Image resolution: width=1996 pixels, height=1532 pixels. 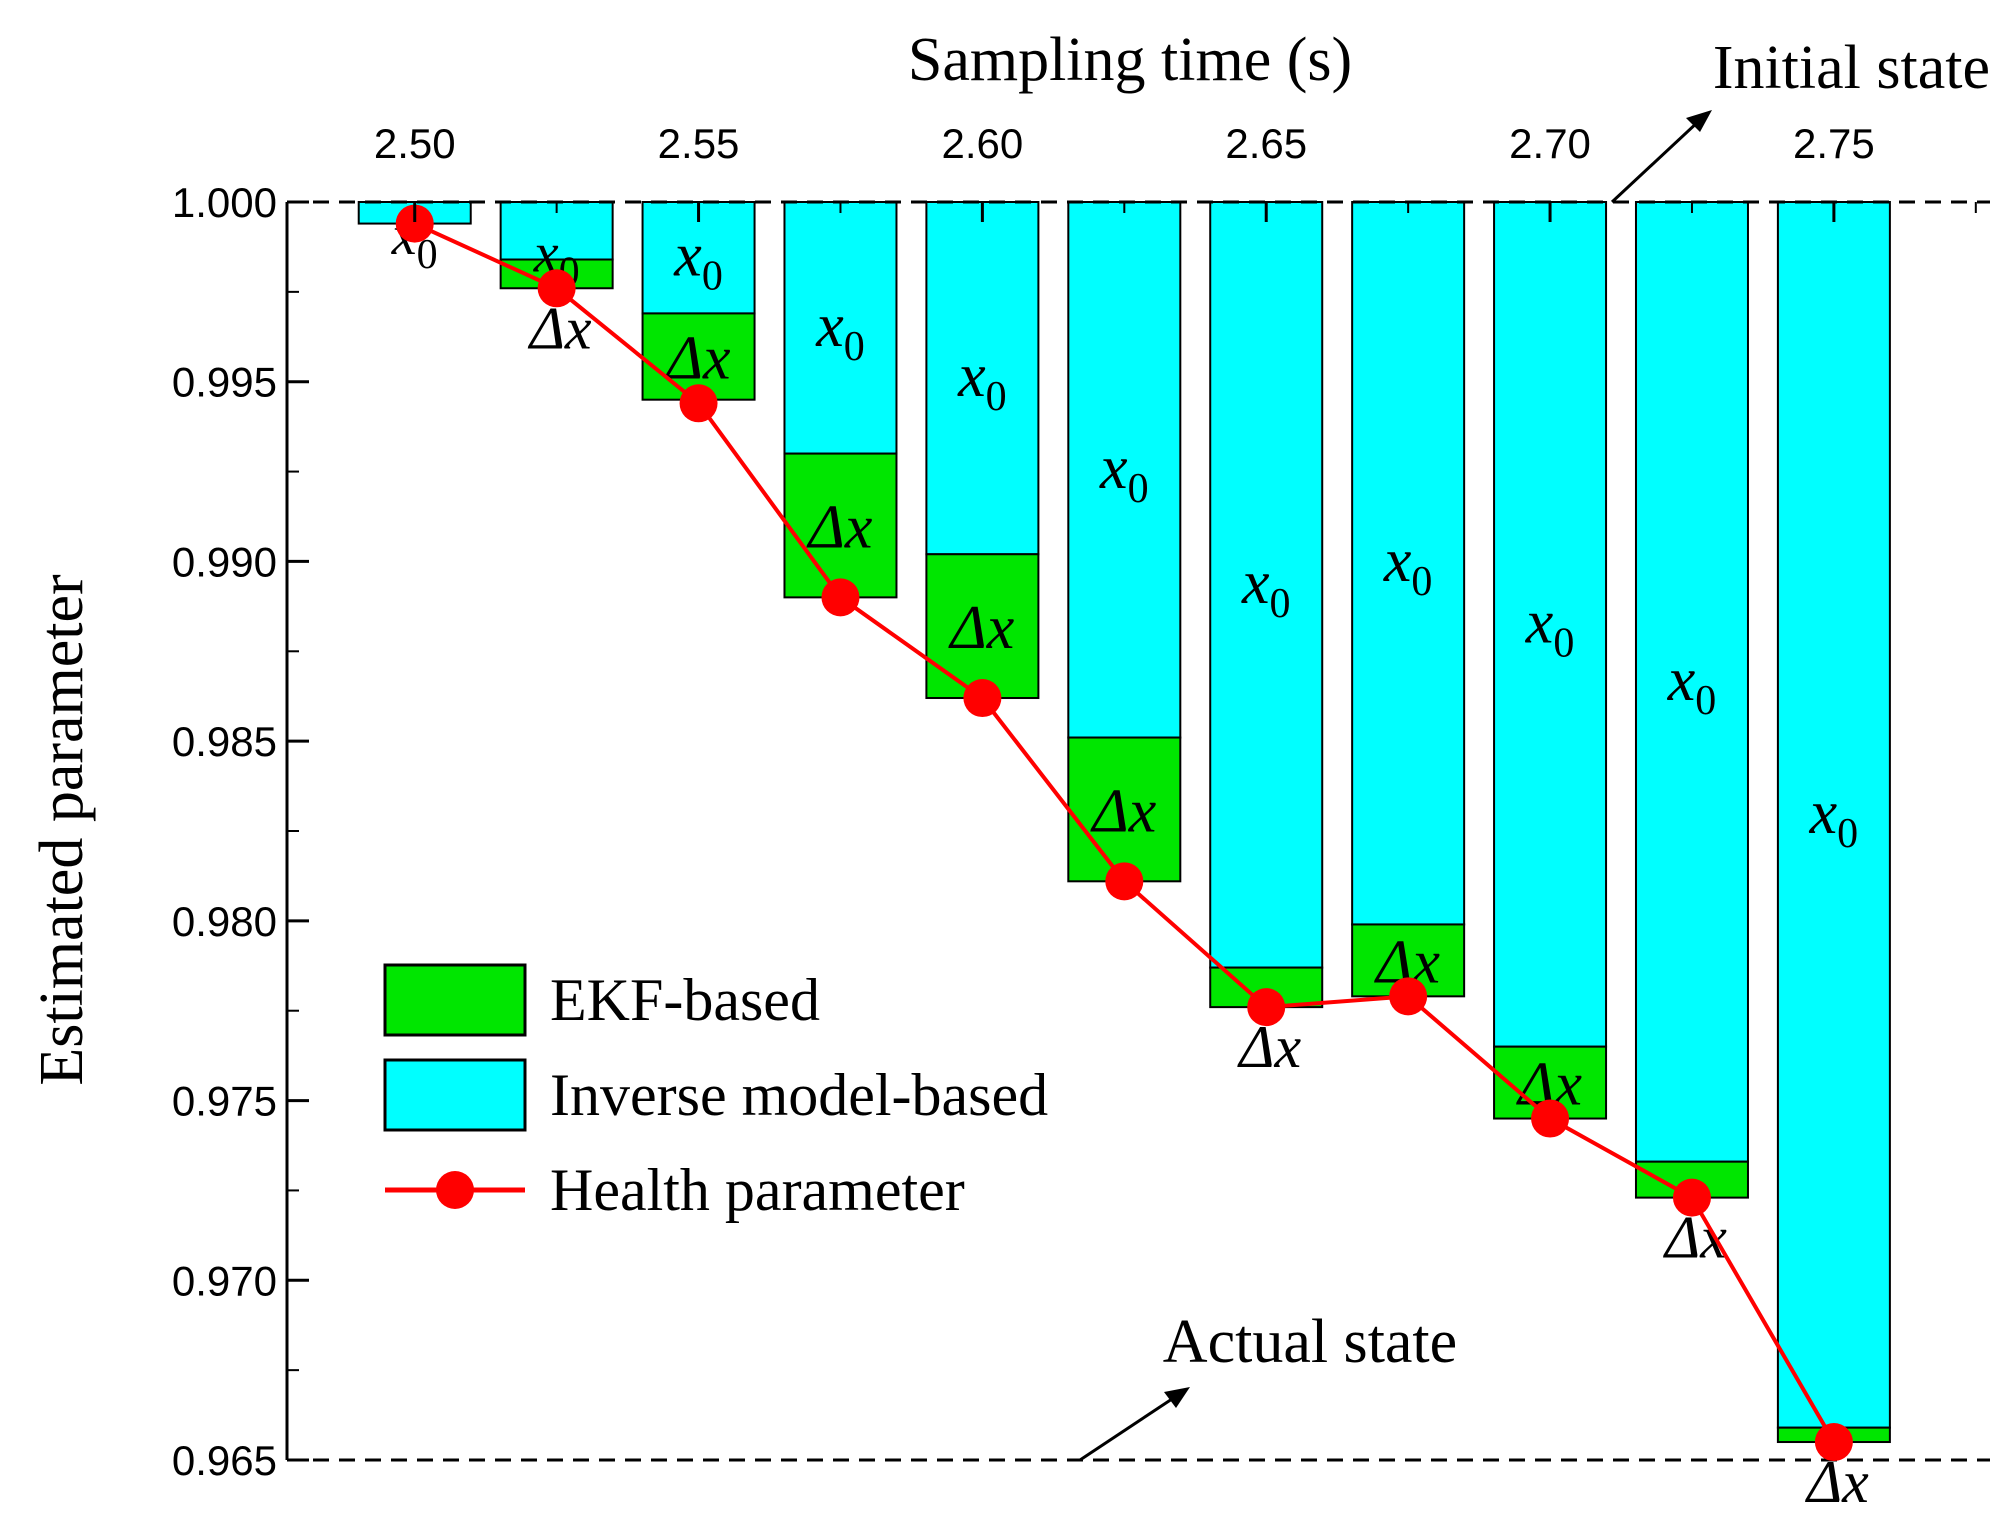 I want to click on initial-state-arrowhead, so click(x=1699, y=121).